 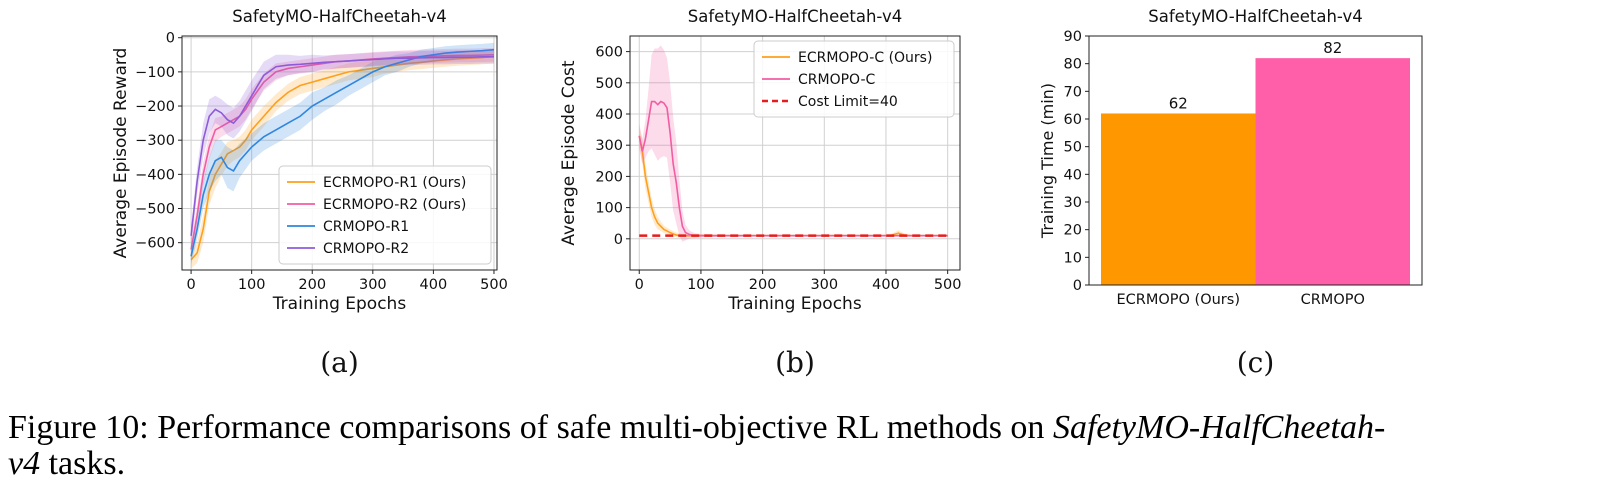 What do you see at coordinates (824, 285) in the screenshot?
I see `panel1-xtick-label-3: 300` at bounding box center [824, 285].